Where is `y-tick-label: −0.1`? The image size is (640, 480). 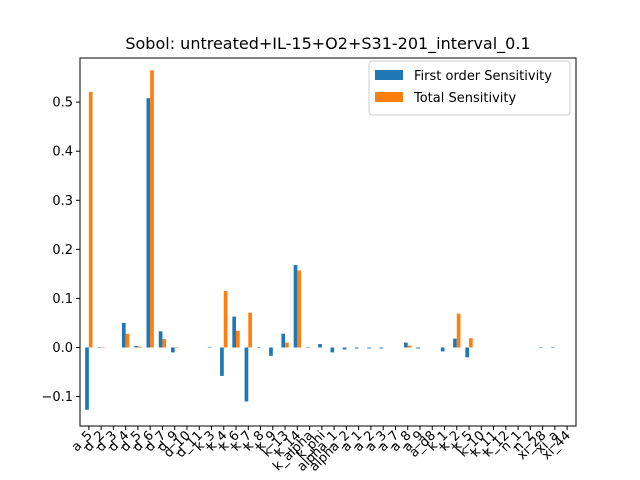
y-tick-label: −0.1 is located at coordinates (57, 397).